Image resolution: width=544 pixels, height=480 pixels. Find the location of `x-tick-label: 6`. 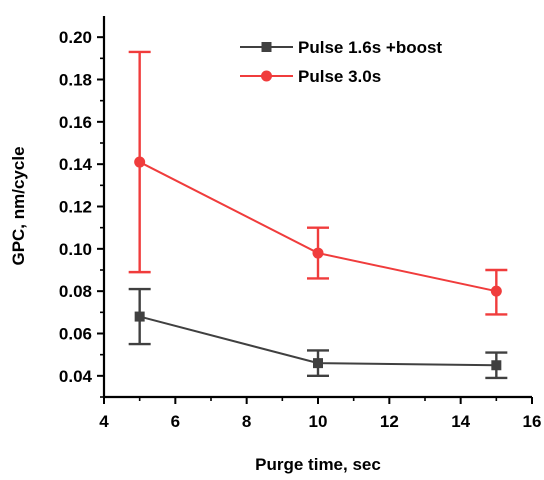

x-tick-label: 6 is located at coordinates (175, 421).